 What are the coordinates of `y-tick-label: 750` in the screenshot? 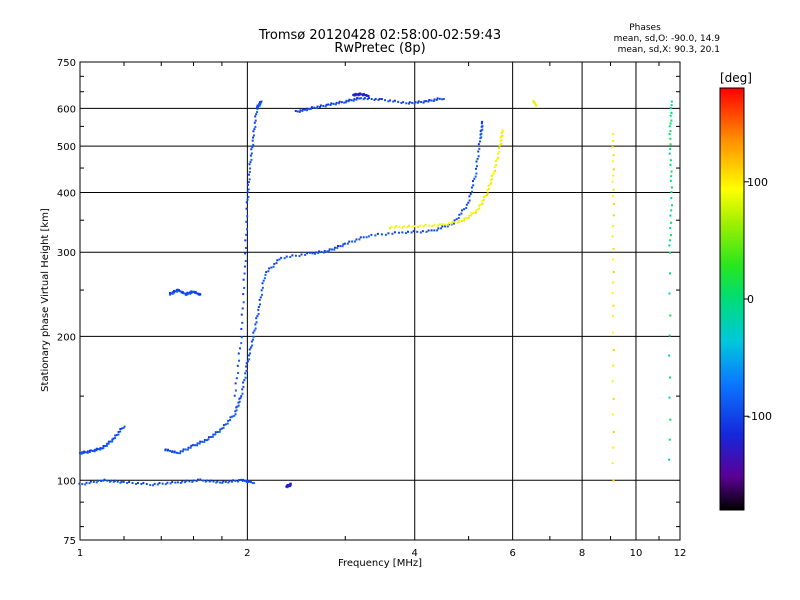 It's located at (66, 63).